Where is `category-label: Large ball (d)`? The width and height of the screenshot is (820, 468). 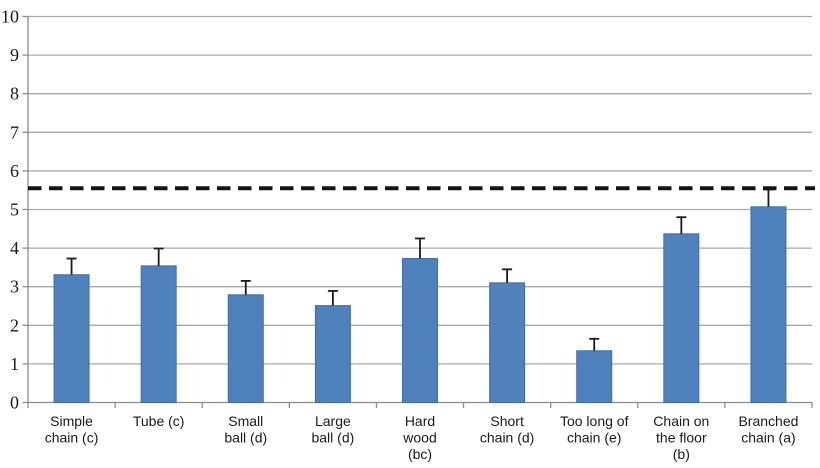 category-label: Large ball (d) is located at coordinates (332, 429).